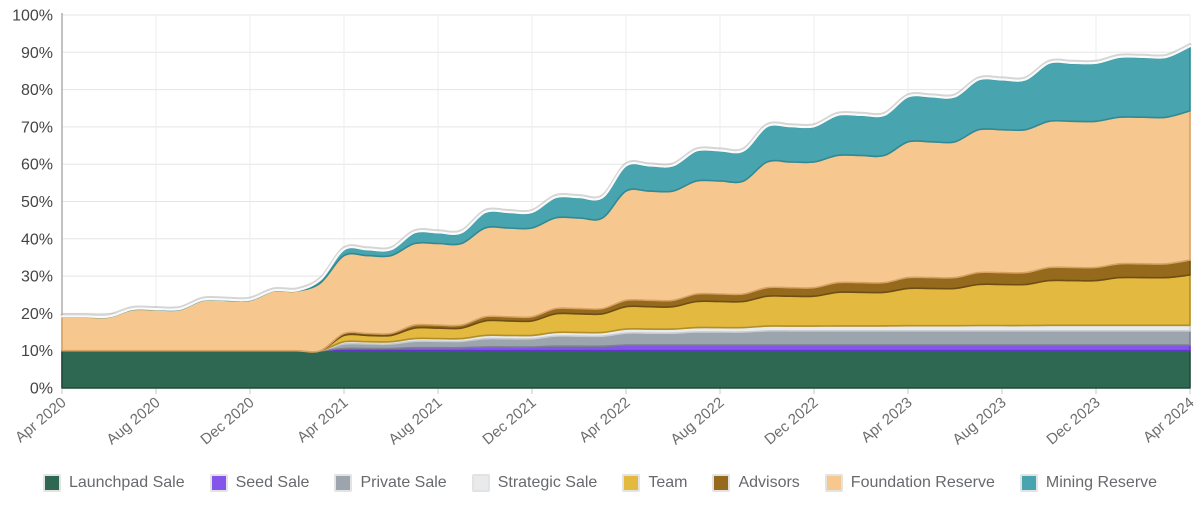 This screenshot has height=512, width=1200. I want to click on legend-swatch-team, so click(631, 483).